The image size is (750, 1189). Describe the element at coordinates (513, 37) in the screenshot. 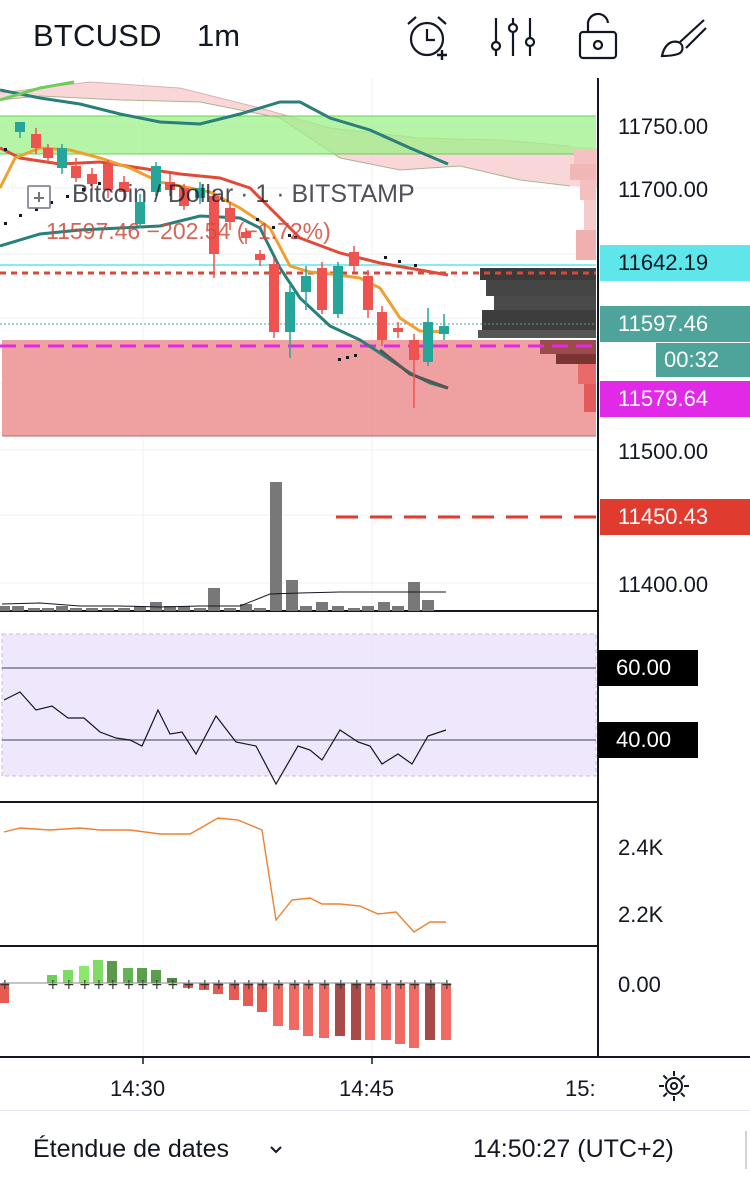

I see `indicators-icon` at that location.